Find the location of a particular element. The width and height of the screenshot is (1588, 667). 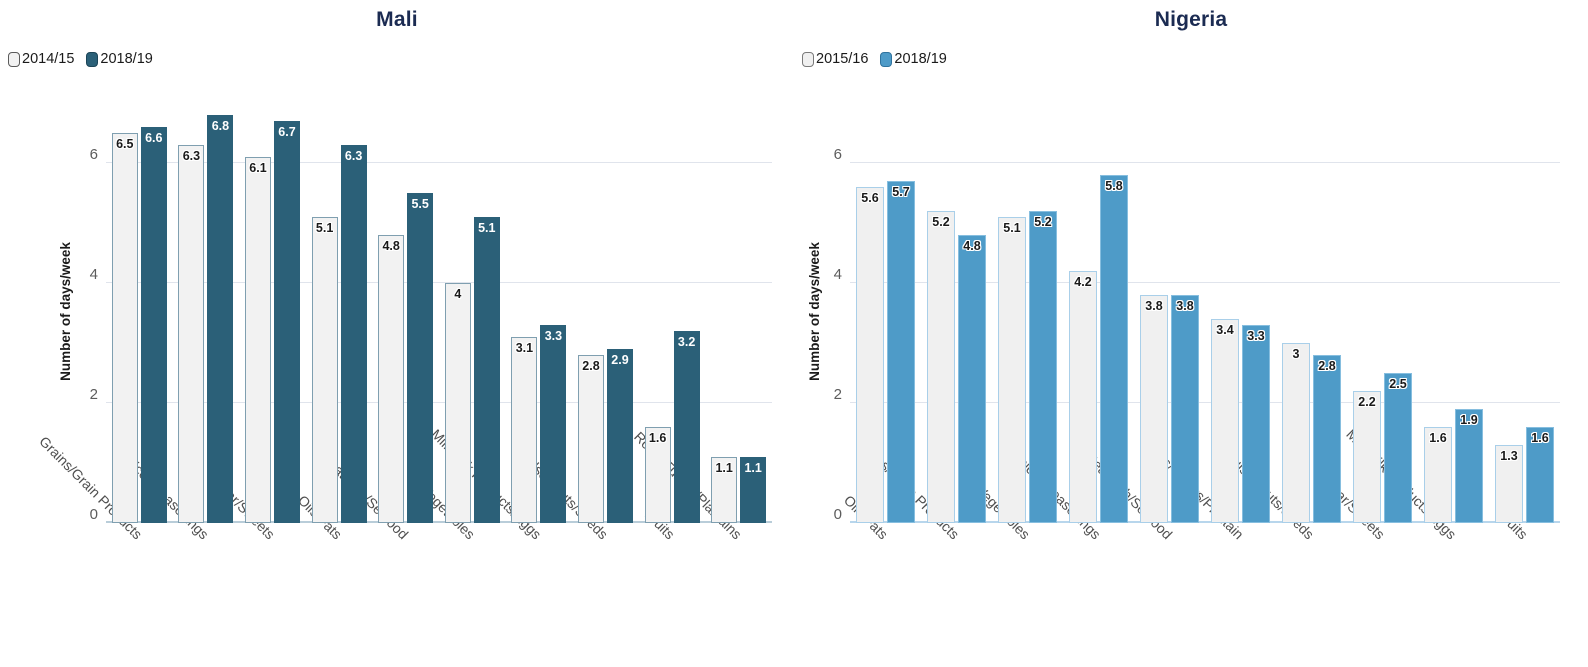

bar-value-label: 4.2 is located at coordinates (1083, 282).